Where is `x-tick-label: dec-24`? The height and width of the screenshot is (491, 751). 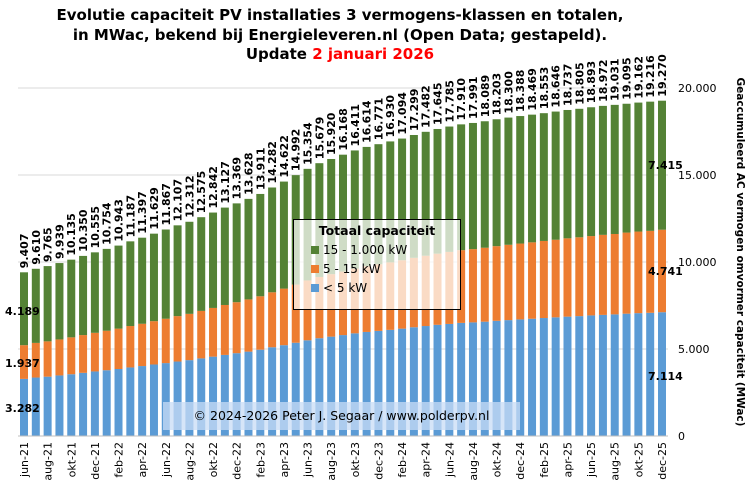 x-tick-label: dec-24 is located at coordinates (520, 461).